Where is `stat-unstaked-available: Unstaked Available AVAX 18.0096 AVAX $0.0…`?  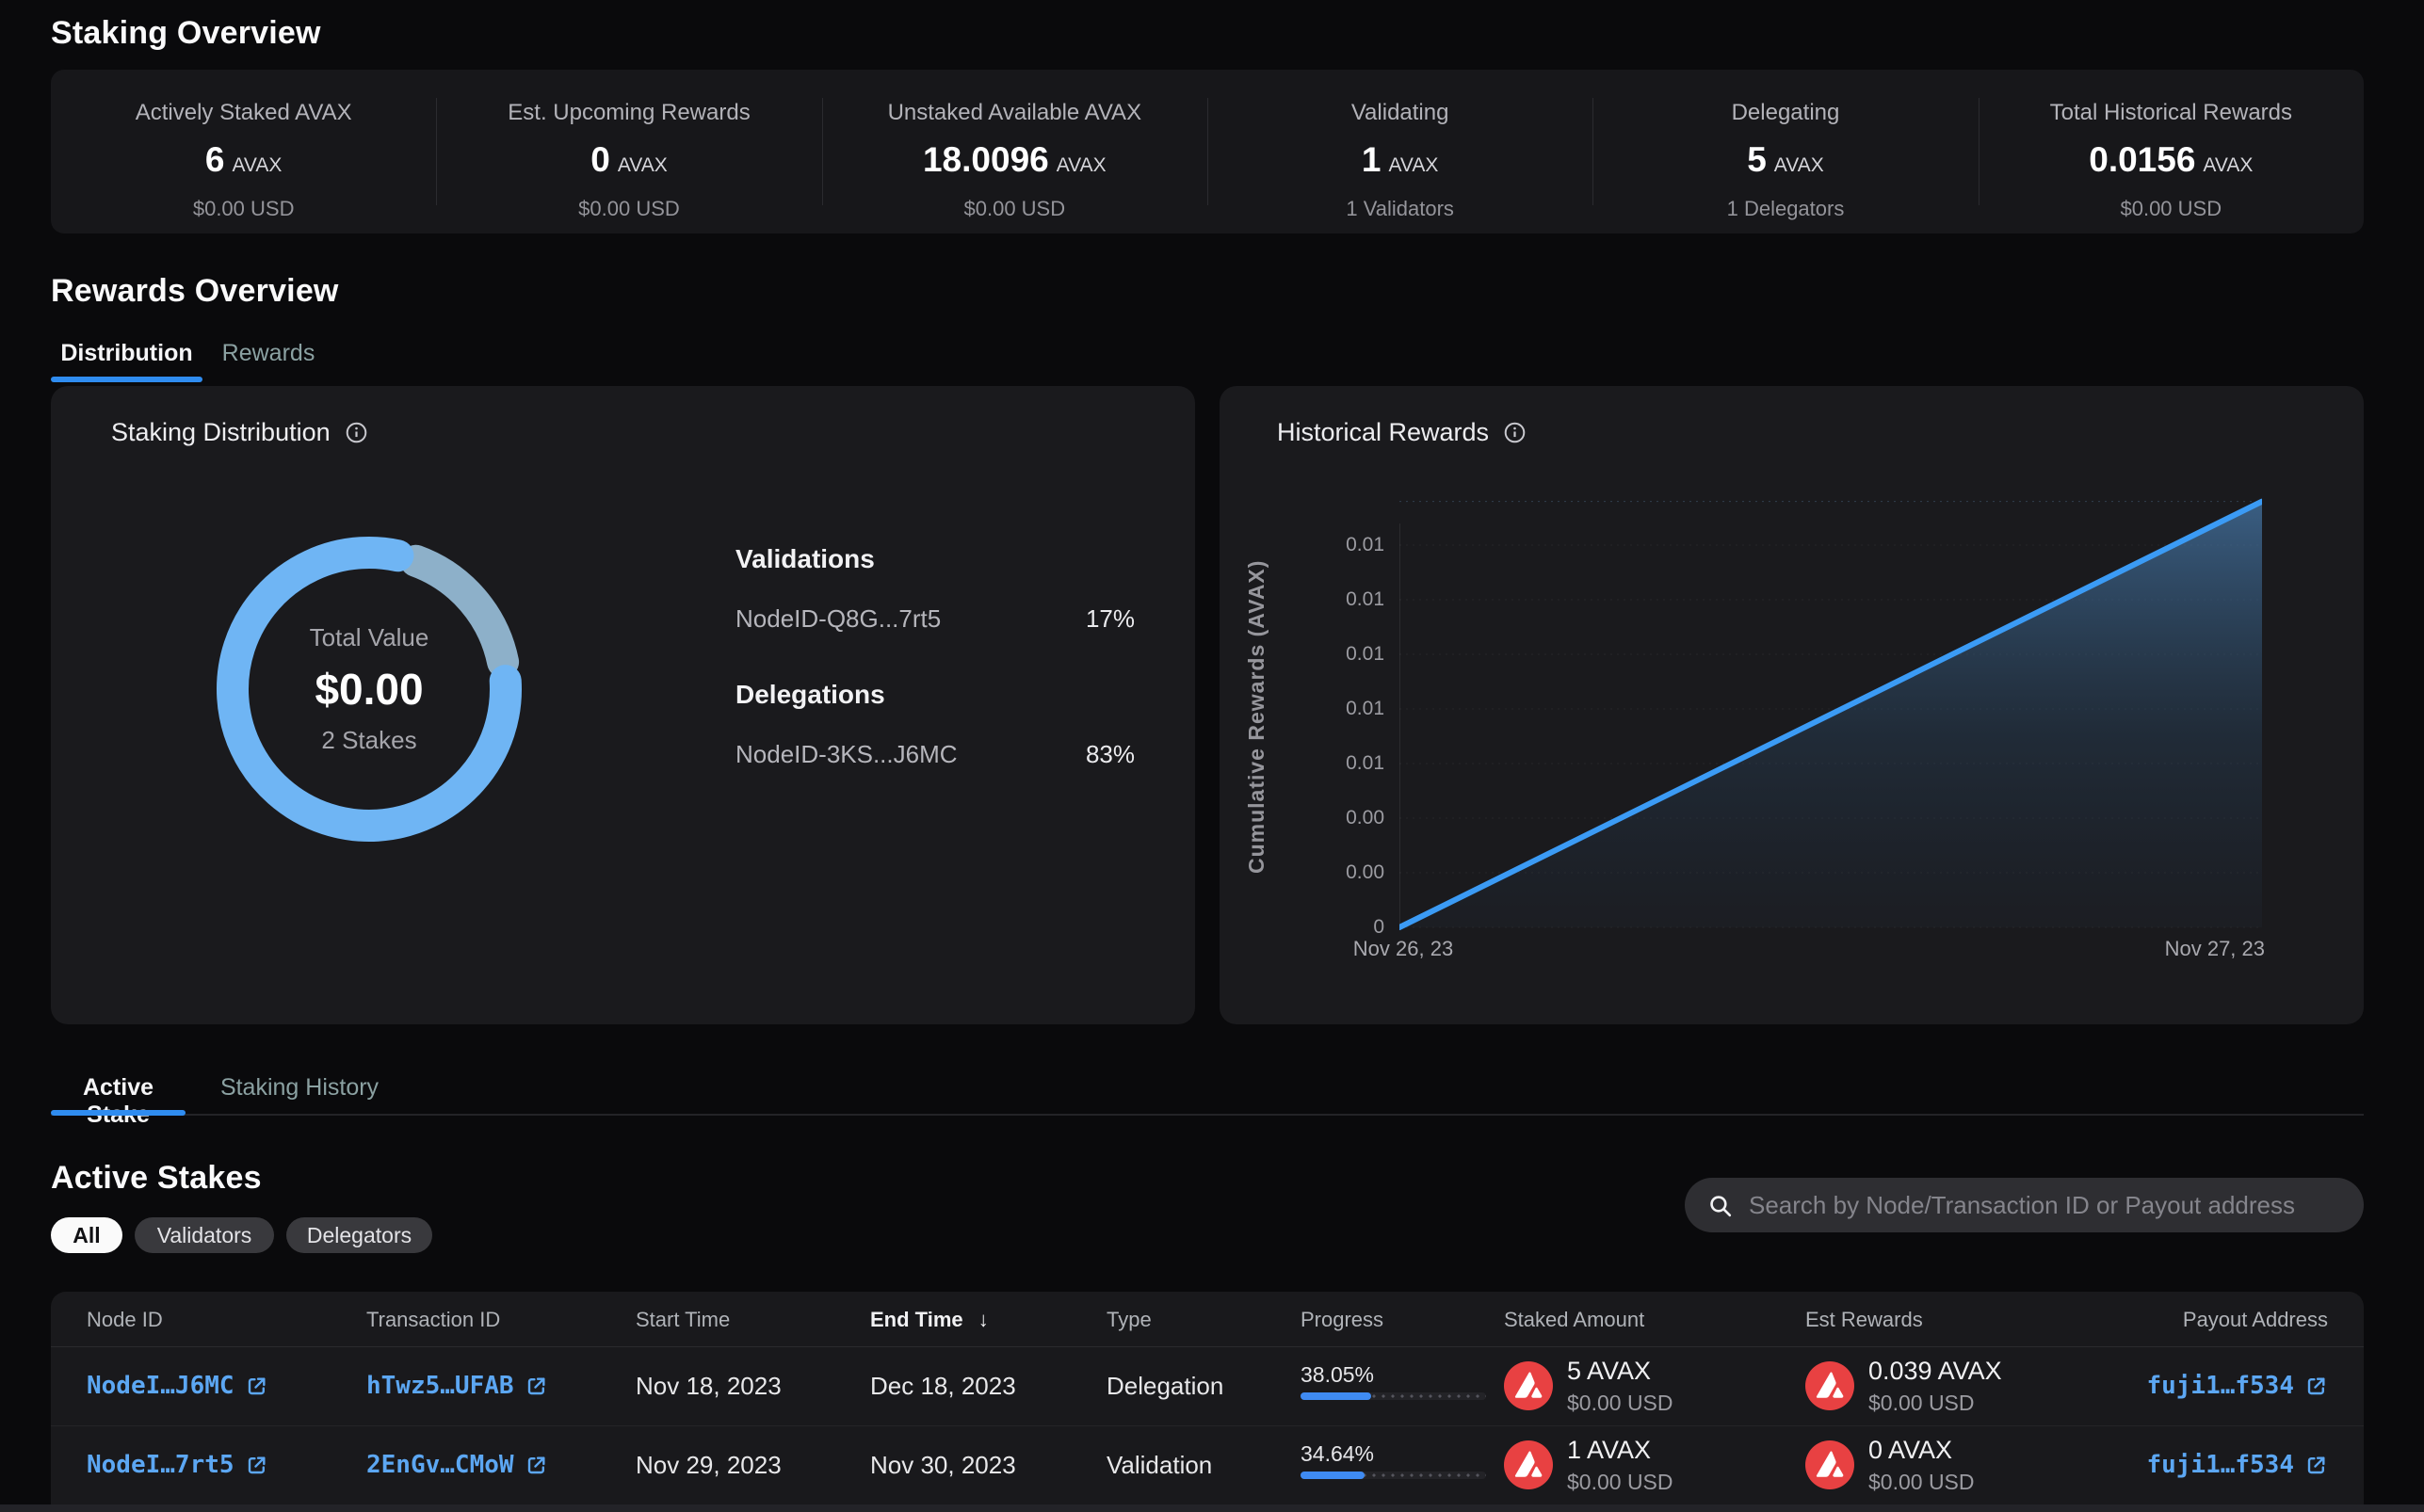 stat-unstaked-available: Unstaked Available AVAX 18.0096 AVAX $0.0… is located at coordinates (1014, 151).